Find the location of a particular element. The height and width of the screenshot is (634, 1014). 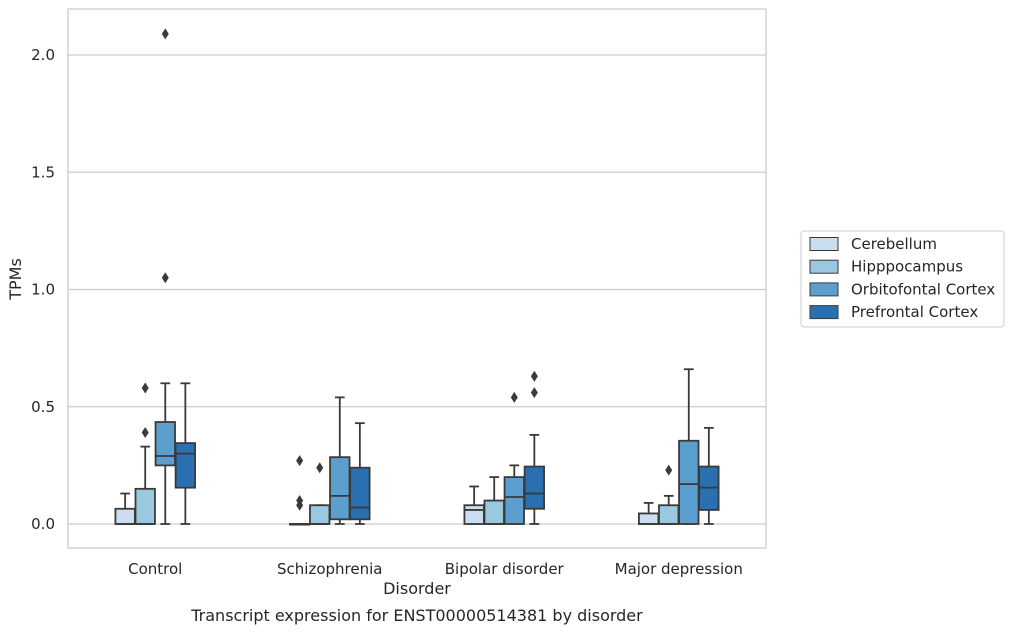

y-tick-label: 0.0 is located at coordinates (43, 524).